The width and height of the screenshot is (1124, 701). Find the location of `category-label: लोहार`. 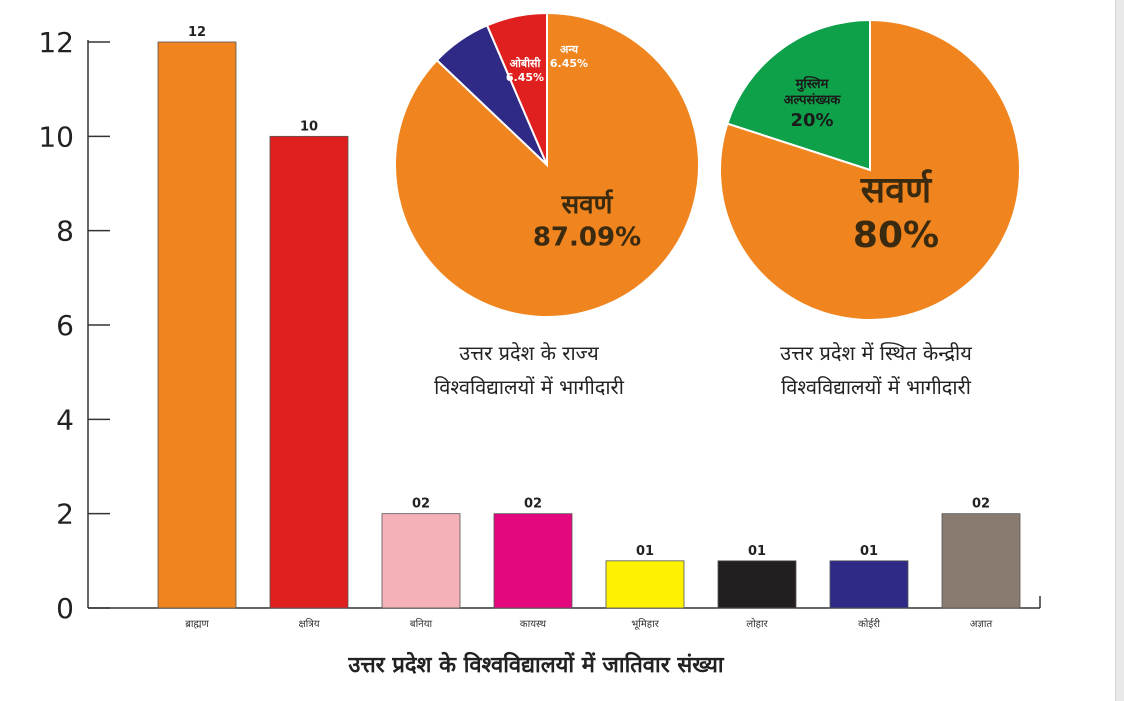

category-label: लोहार is located at coordinates (757, 624).